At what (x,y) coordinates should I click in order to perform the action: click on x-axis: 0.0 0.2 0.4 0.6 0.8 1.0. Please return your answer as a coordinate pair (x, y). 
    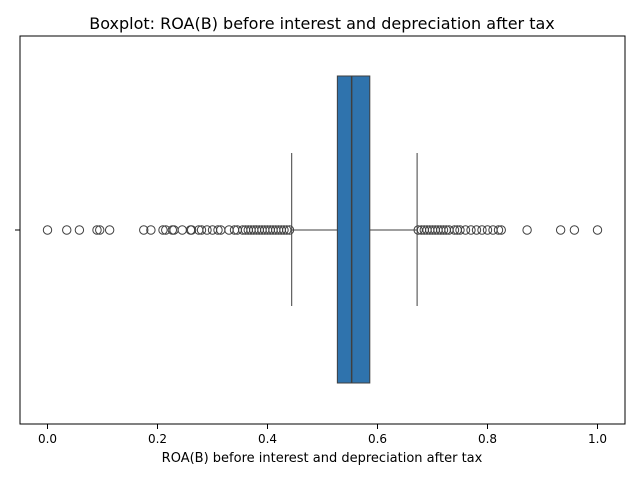
    Looking at the image, I should click on (322, 435).